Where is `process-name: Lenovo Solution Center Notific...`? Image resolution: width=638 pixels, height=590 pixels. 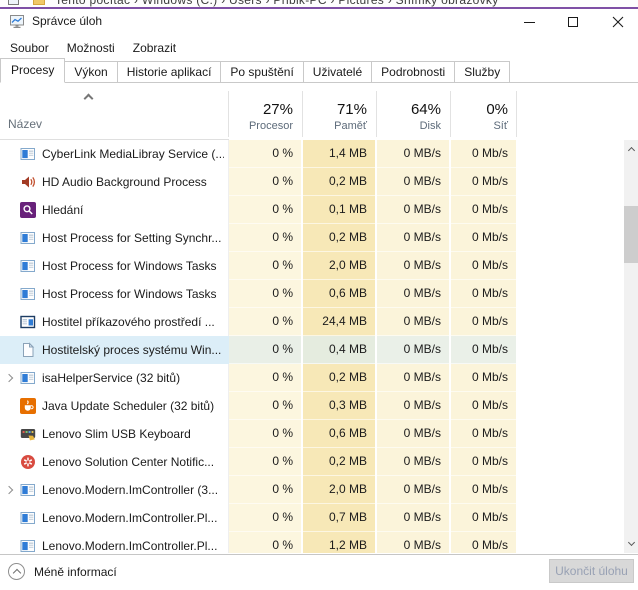
process-name: Lenovo Solution Center Notific... is located at coordinates (128, 462).